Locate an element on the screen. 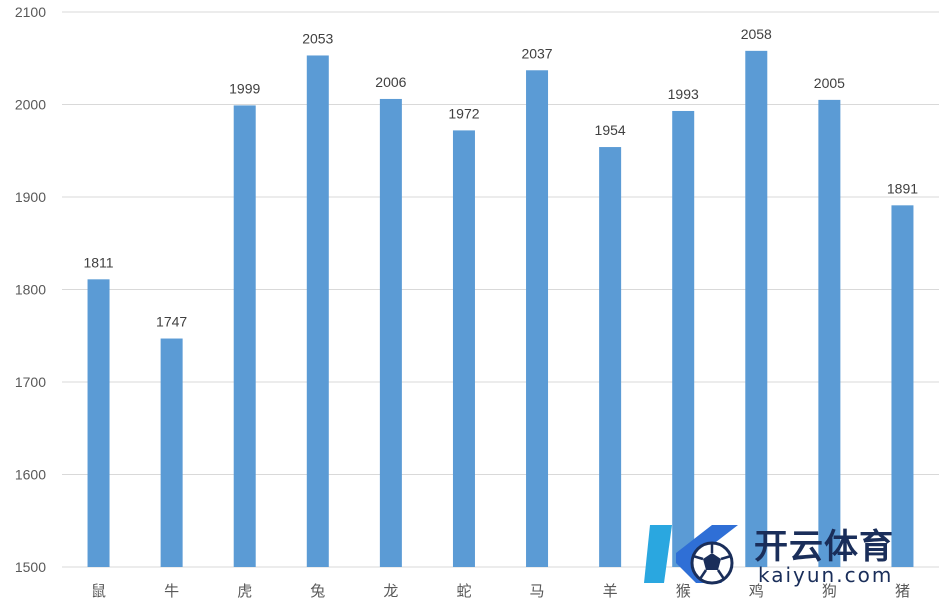 The height and width of the screenshot is (607, 939). y-tick-label: 1600 is located at coordinates (30, 475).